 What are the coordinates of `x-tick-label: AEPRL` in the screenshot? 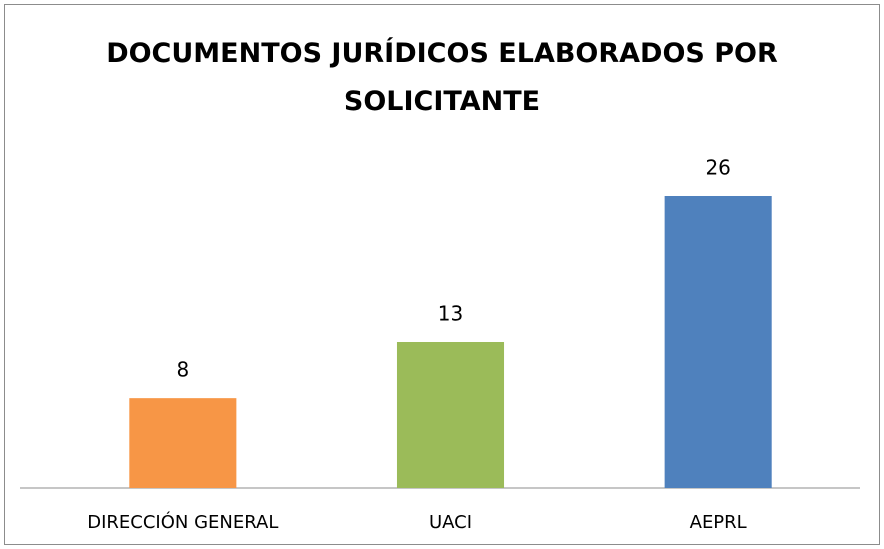 It's located at (718, 522).